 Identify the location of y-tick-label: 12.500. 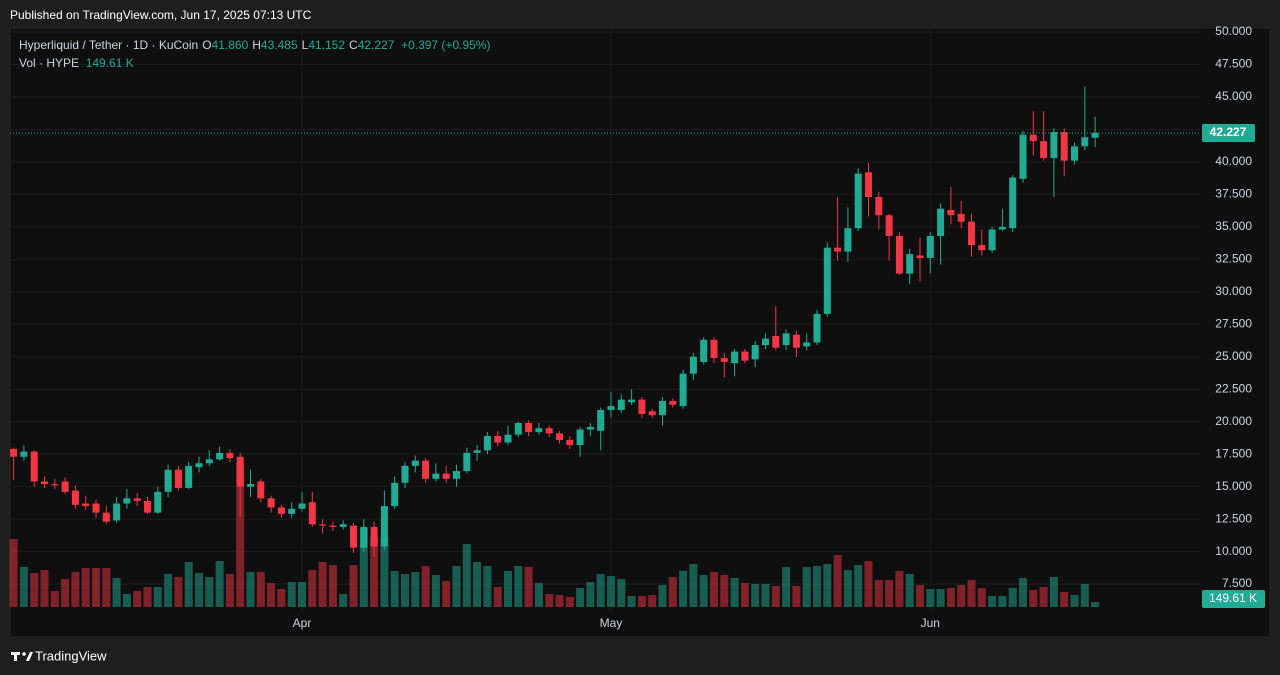
(1233, 518).